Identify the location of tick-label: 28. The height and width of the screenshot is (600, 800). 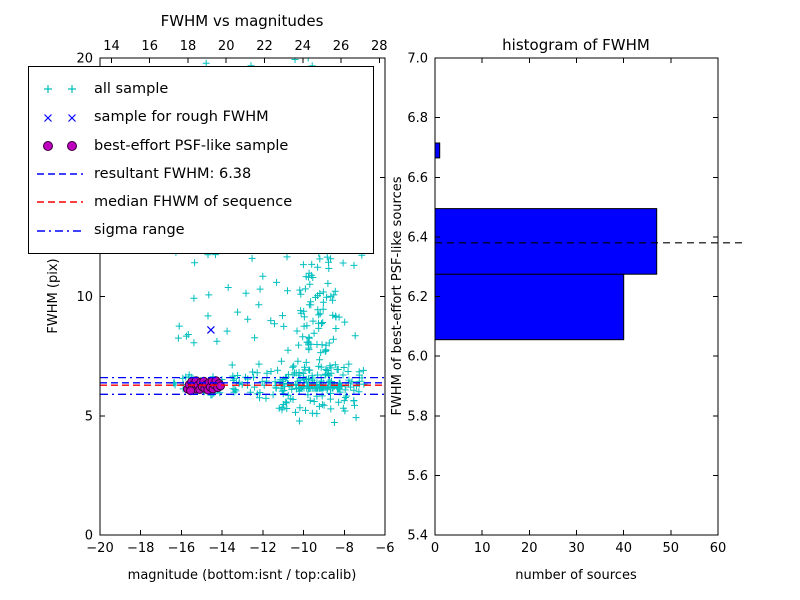
(379, 46).